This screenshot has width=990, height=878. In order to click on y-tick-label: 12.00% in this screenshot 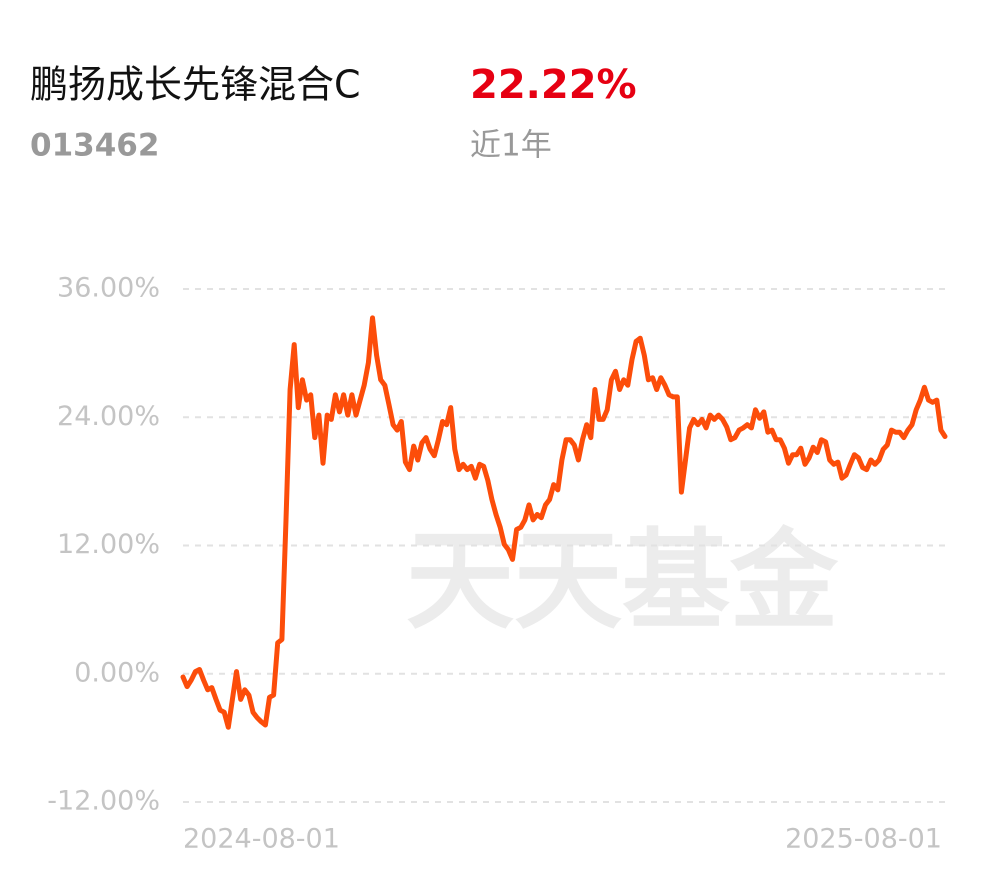, I will do `click(108, 544)`.